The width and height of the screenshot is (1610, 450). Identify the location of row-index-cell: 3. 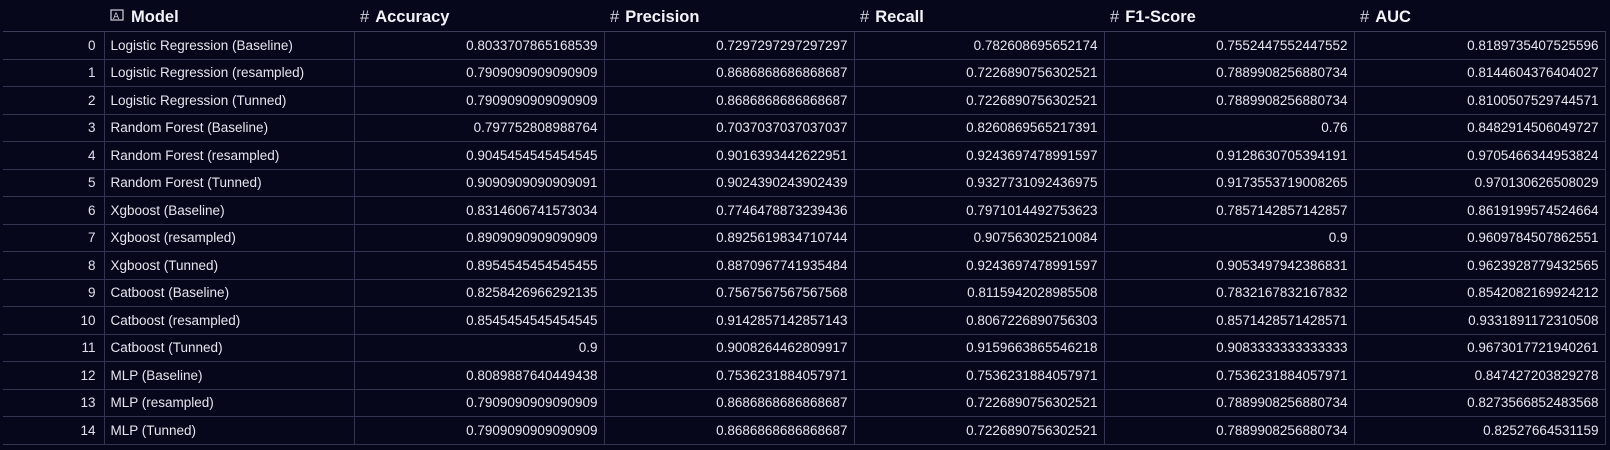
(54, 127).